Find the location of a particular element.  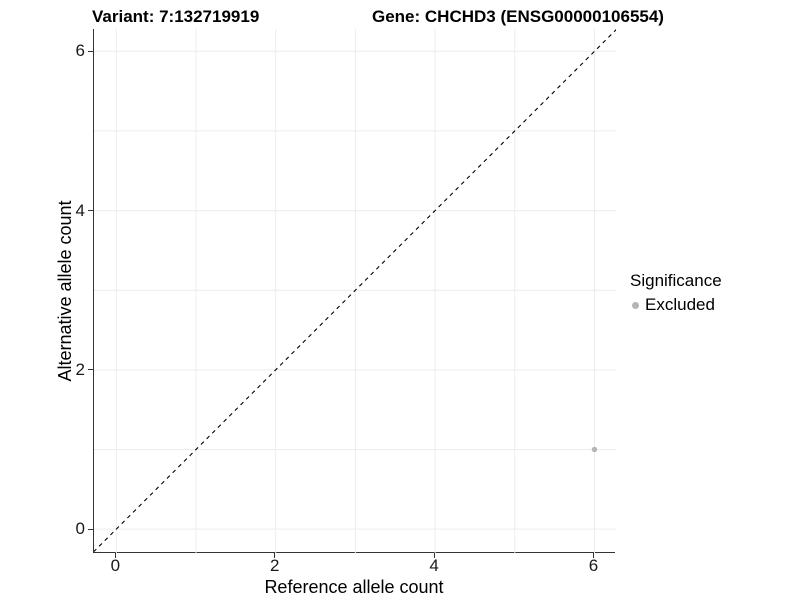

data-point is located at coordinates (594, 449).